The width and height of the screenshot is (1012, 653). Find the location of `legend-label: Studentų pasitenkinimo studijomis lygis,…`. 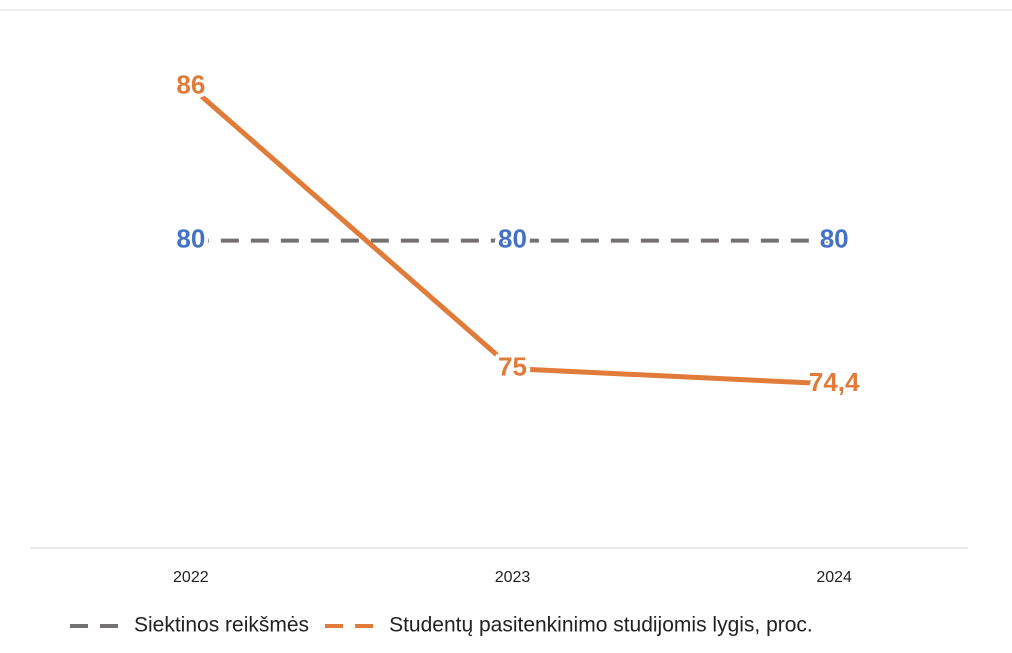

legend-label: Studentų pasitenkinimo studijomis lygis,… is located at coordinates (601, 625).